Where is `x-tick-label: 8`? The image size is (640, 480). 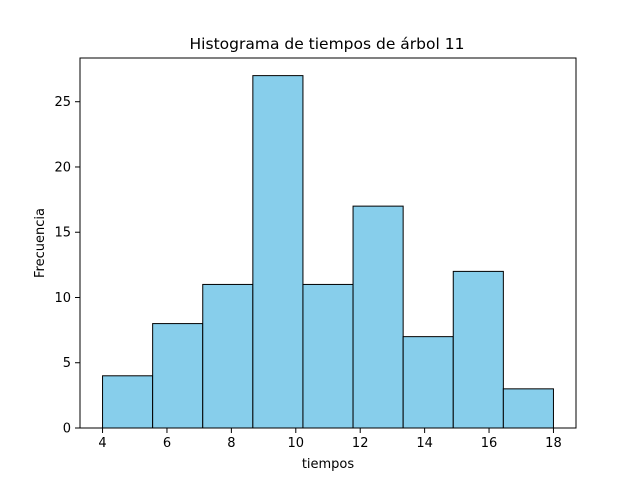 x-tick-label: 8 is located at coordinates (231, 443).